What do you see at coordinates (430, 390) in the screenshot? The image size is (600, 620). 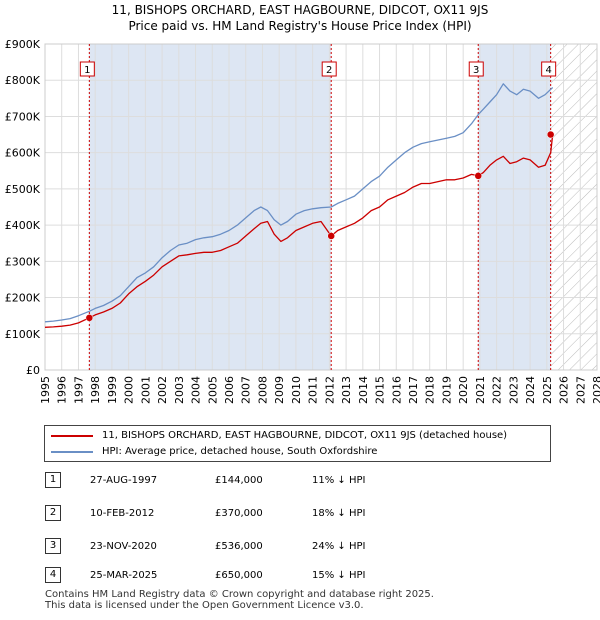 I see `x-tick-label: 2018` at bounding box center [430, 390].